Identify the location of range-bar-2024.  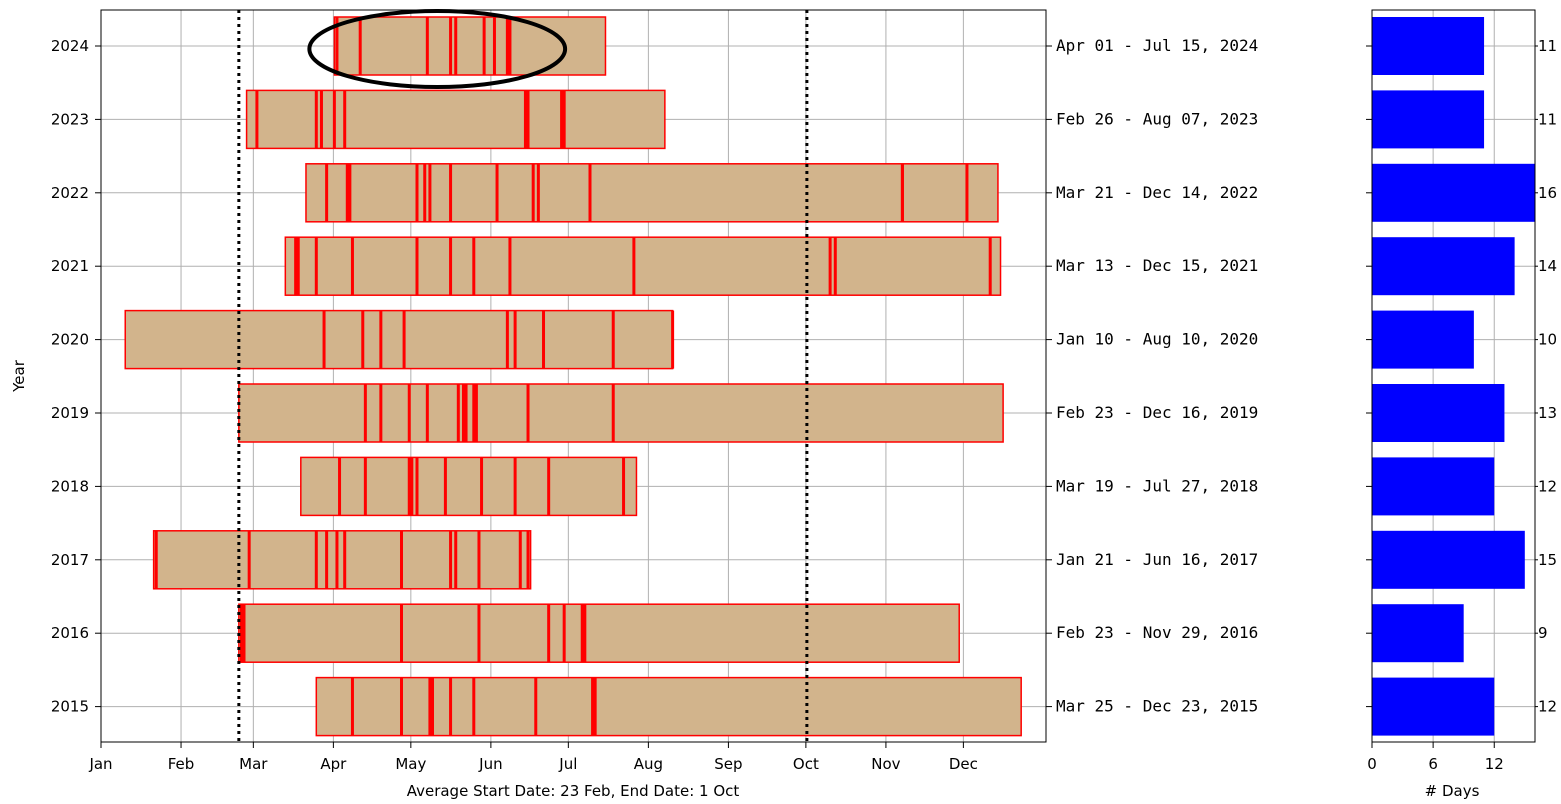
(470, 46).